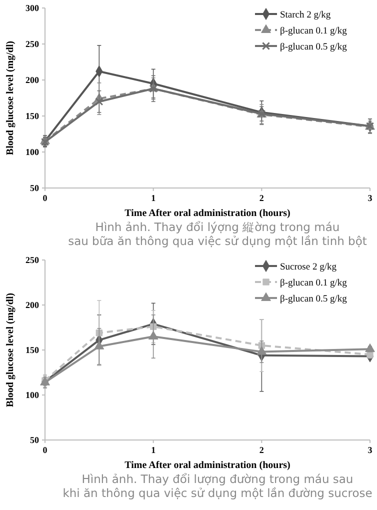 Image resolution: width=377 pixels, height=510 pixels. I want to click on y-tick-label: 300, so click(33, 8).